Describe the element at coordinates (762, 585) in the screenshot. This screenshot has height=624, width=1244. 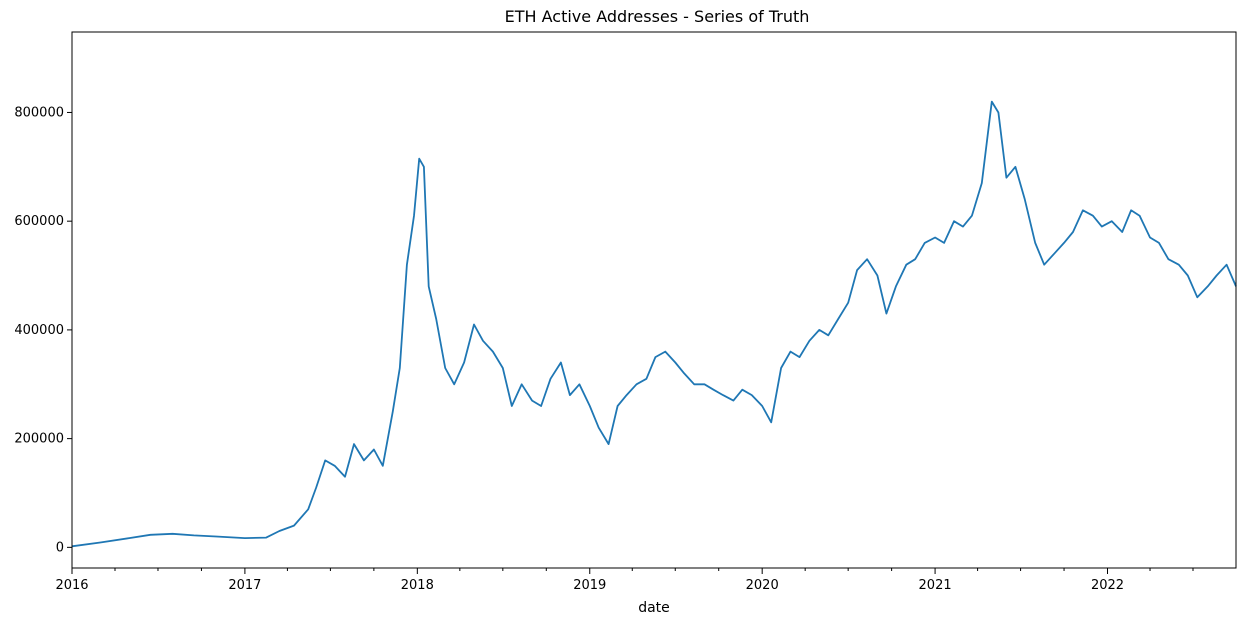
I see `x-tick-label: 2020` at that location.